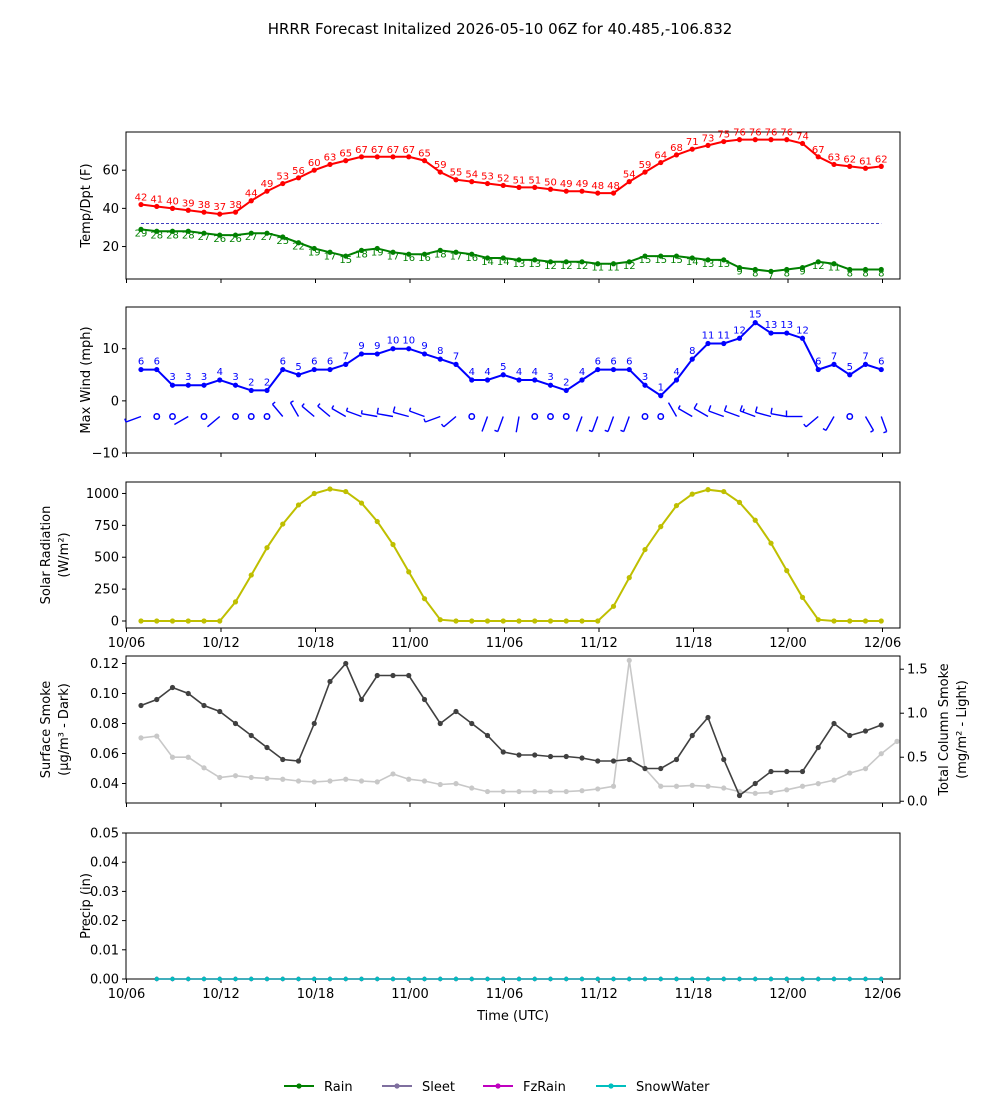 The height and width of the screenshot is (1100, 1000). I want to click on dewpoint-data-label: 27, so click(251, 237).